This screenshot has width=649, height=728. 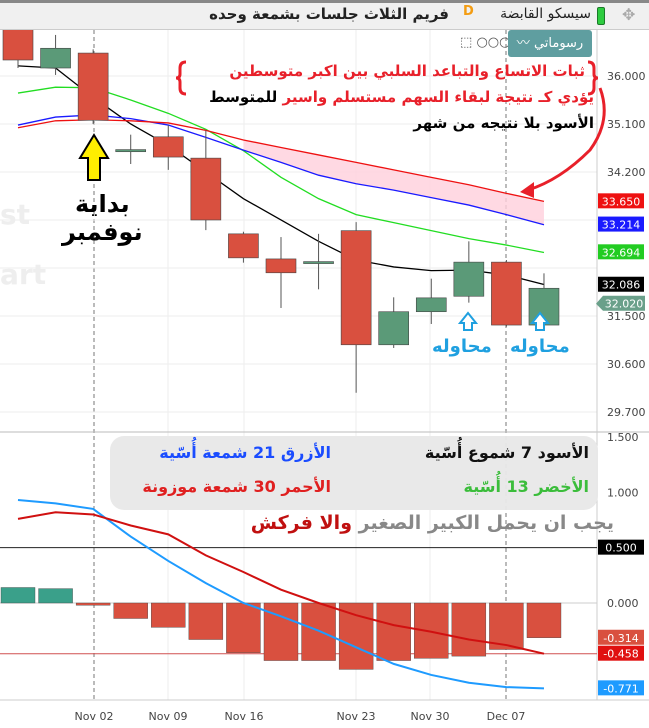 What do you see at coordinates (593, 78) in the screenshot?
I see `red-brace-right-icon` at bounding box center [593, 78].